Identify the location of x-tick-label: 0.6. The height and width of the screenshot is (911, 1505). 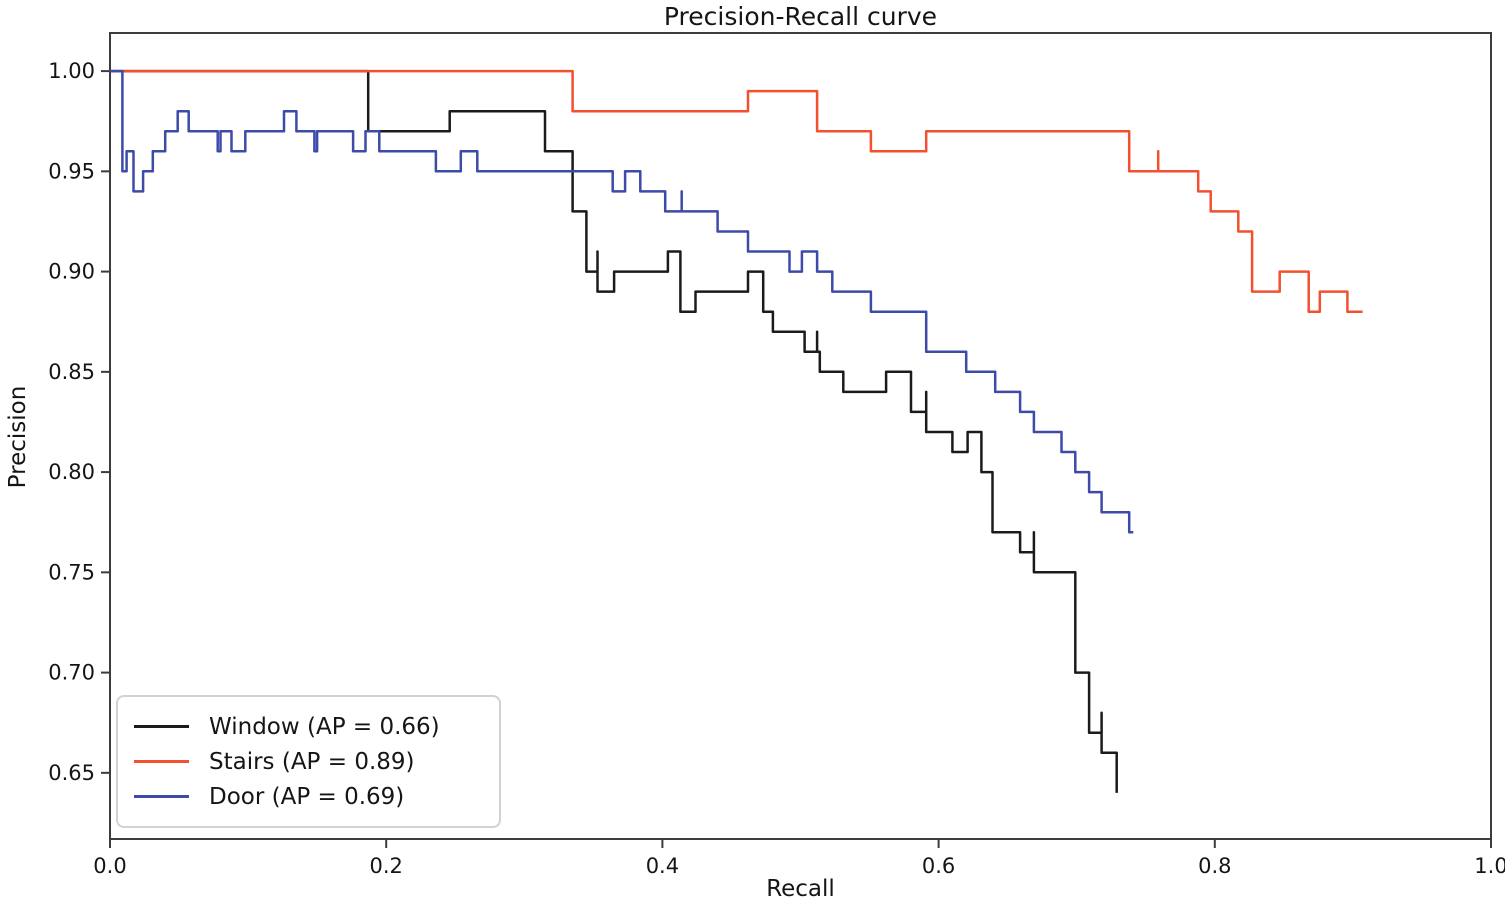
(938, 866).